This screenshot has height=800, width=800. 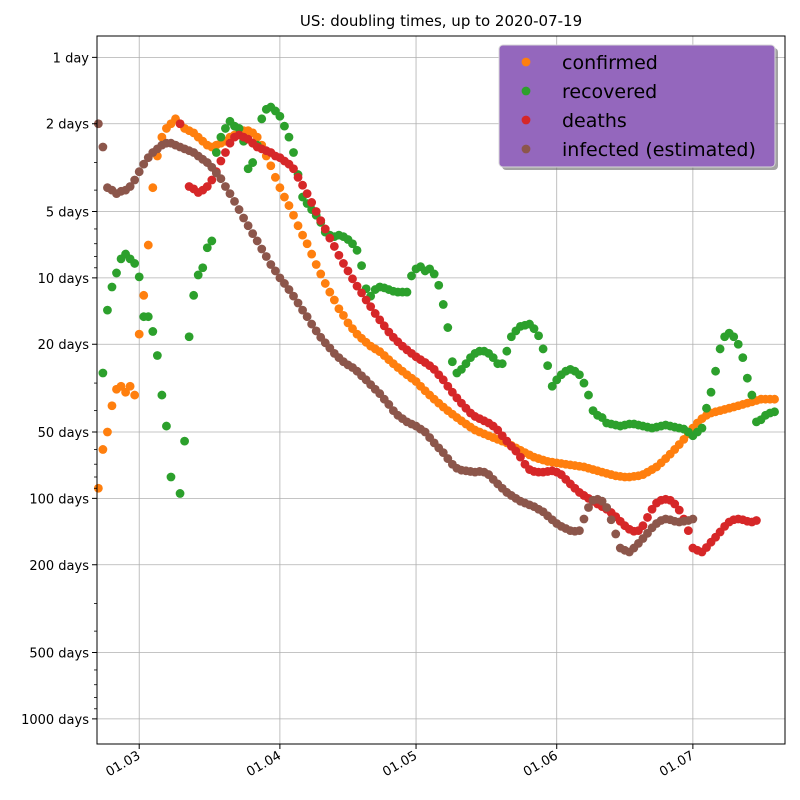 I want to click on legend-label: recovered, so click(x=609, y=92).